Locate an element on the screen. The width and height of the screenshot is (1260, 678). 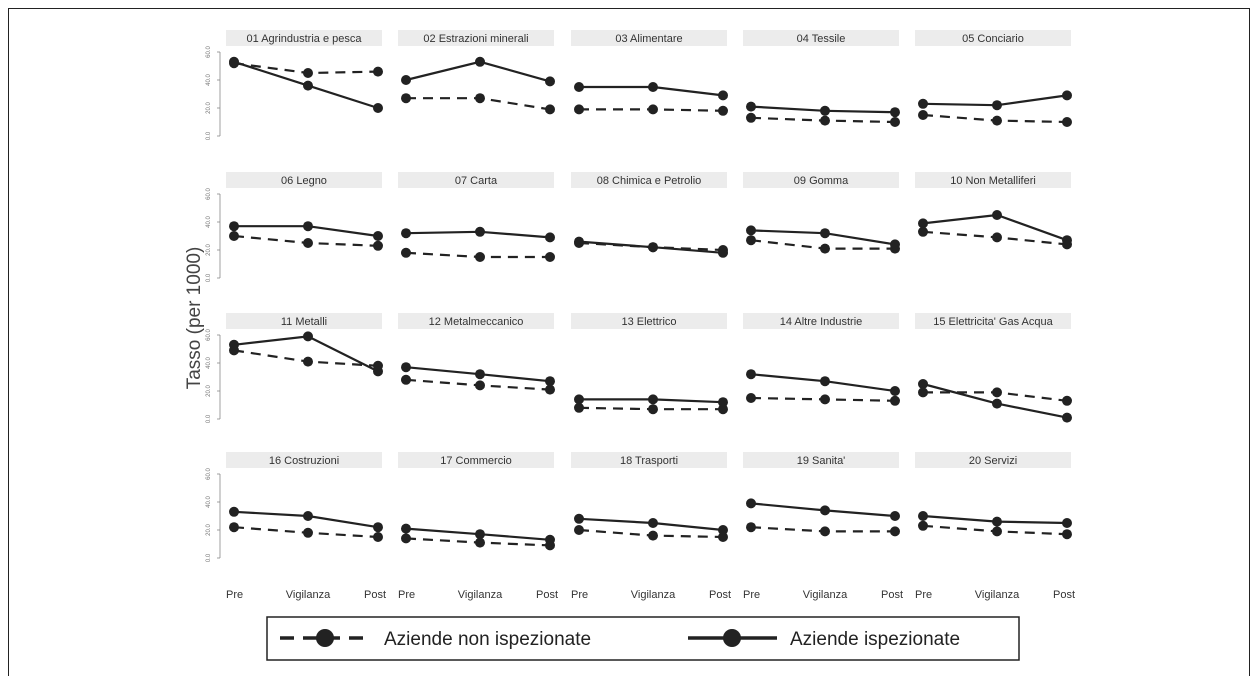
panel-title: 03 Alimentare is located at coordinates (648, 39).